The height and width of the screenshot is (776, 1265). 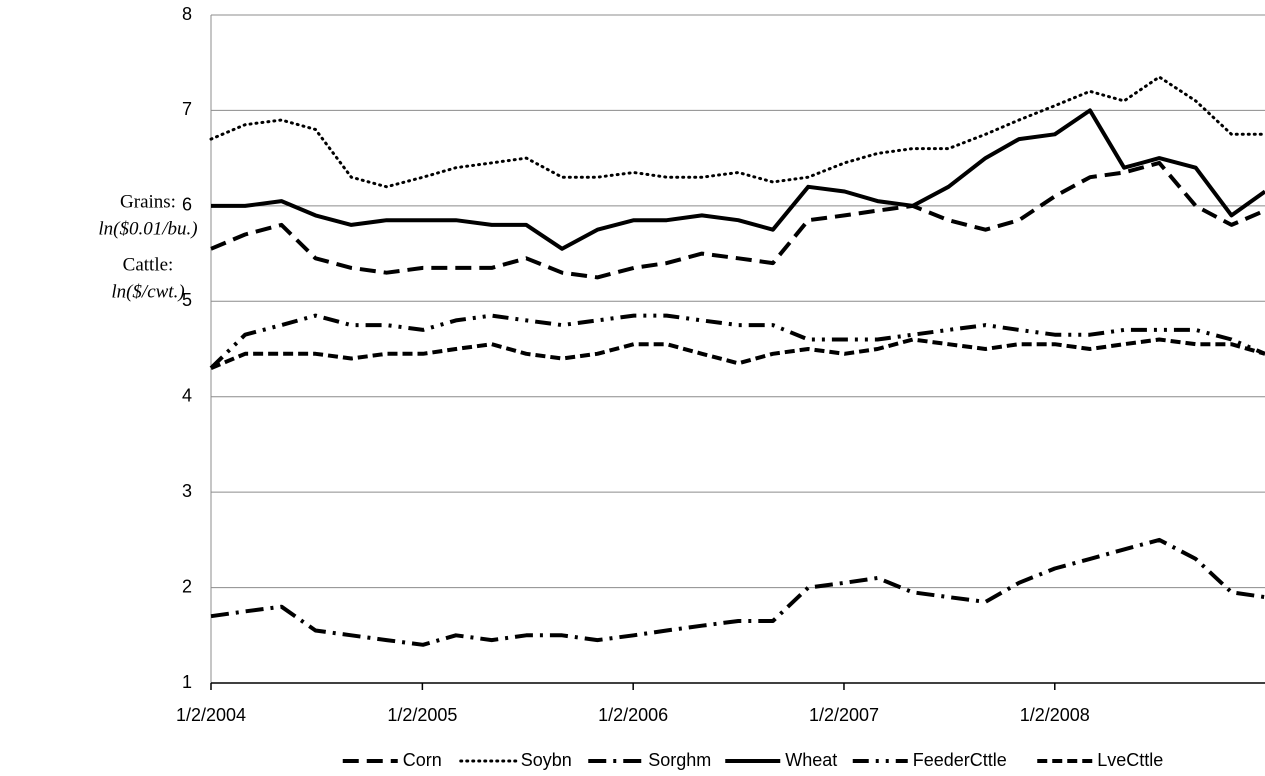 I want to click on legend-label: LveCttle, so click(x=1130, y=760).